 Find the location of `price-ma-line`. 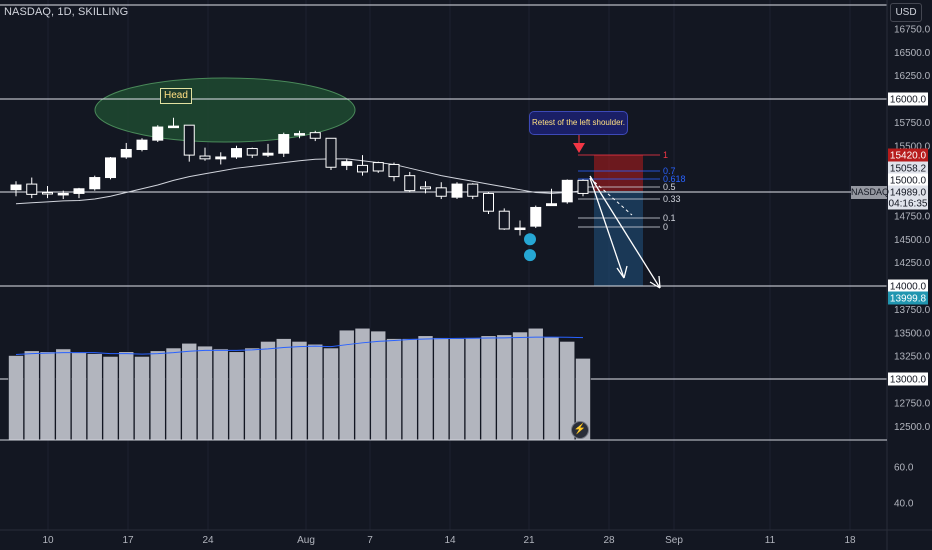

price-ma-line is located at coordinates (299, 181).